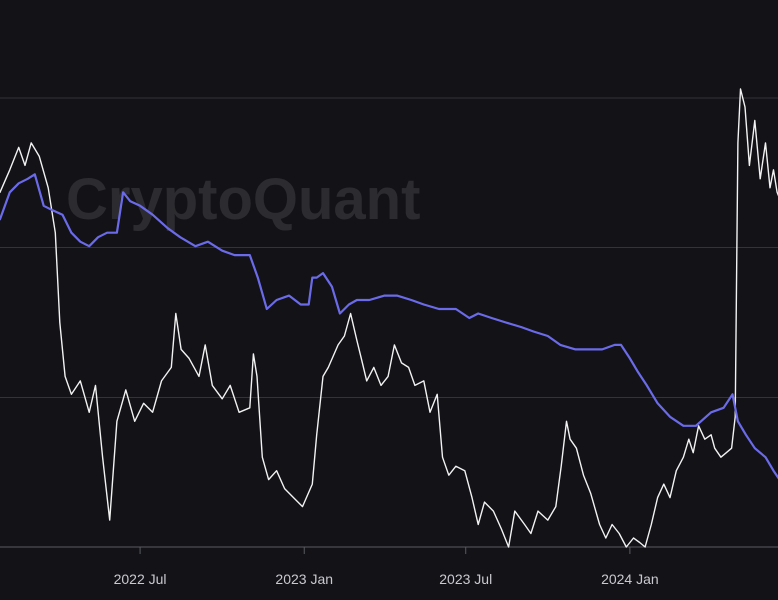 The height and width of the screenshot is (600, 778). What do you see at coordinates (304, 579) in the screenshot?
I see `x-tick-label: 2023 Jan` at bounding box center [304, 579].